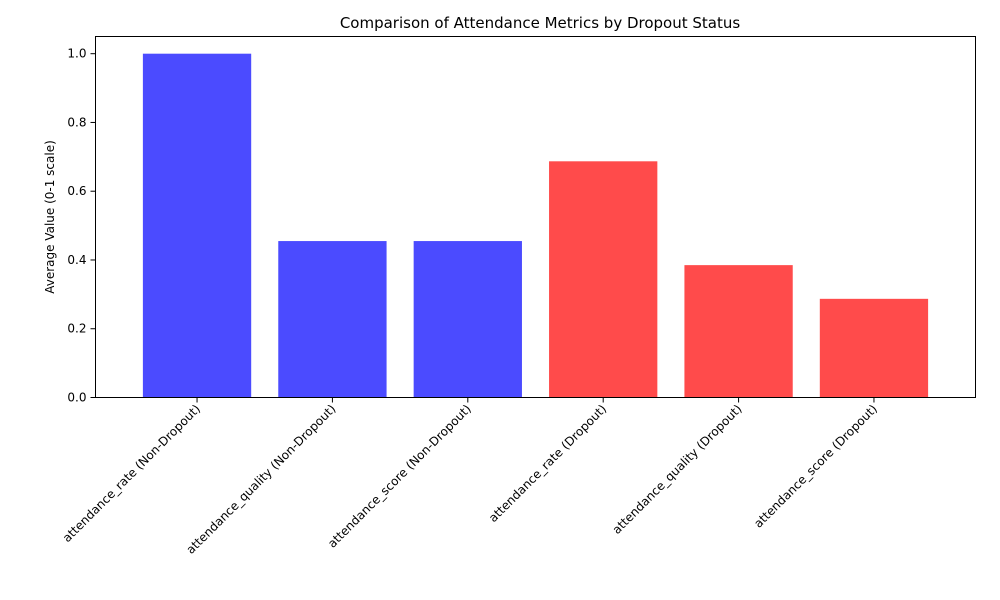 Image resolution: width=1000 pixels, height=600 pixels. What do you see at coordinates (399, 476) in the screenshot?
I see `x-tick-label-2: attendance_score (Non-Dropout)` at bounding box center [399, 476].